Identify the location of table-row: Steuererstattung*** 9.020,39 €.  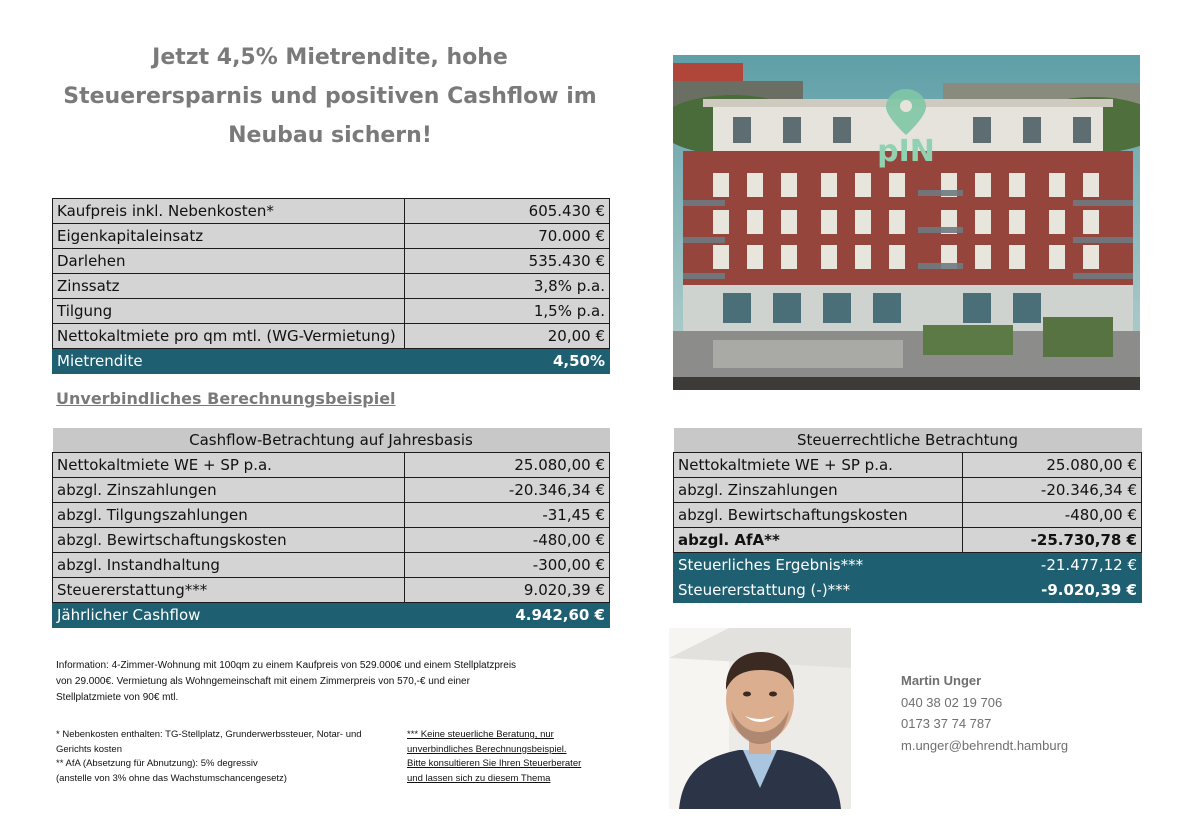
(331, 589).